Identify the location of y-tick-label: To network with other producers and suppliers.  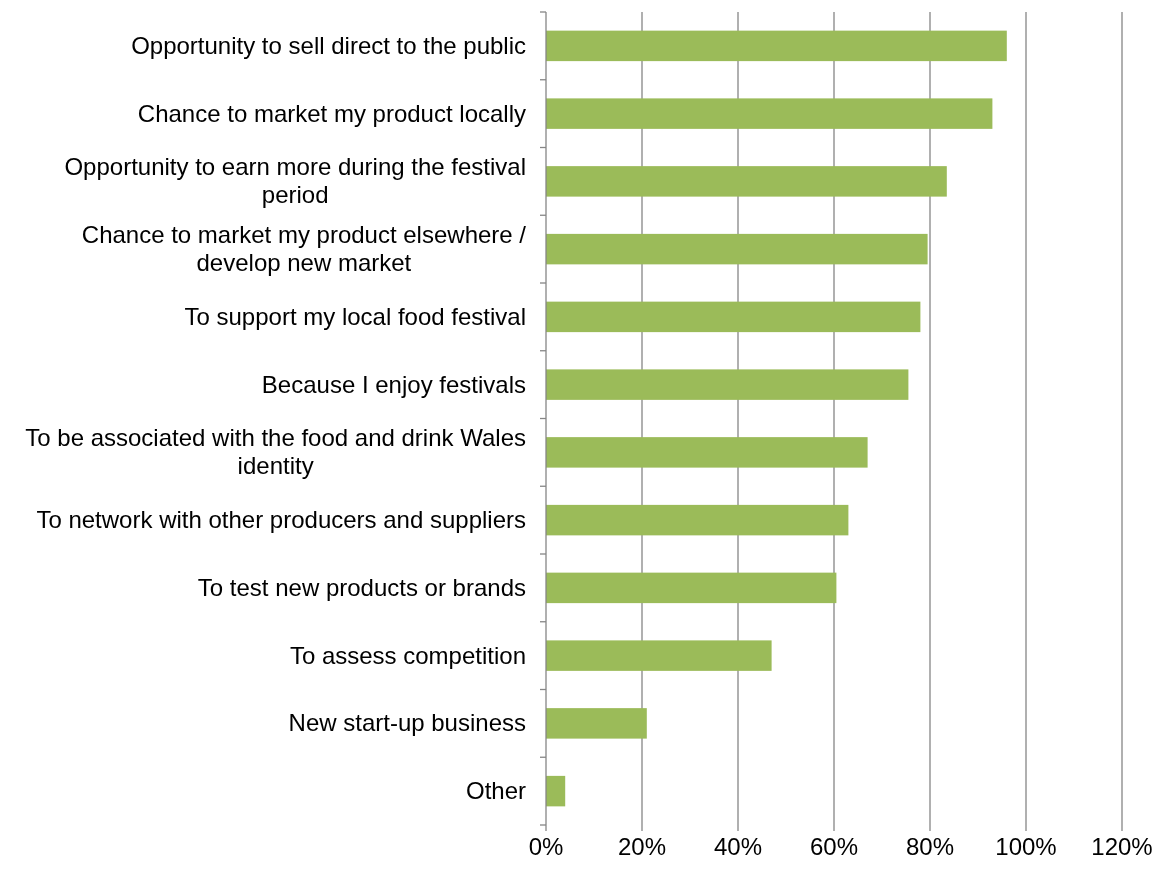
(281, 520).